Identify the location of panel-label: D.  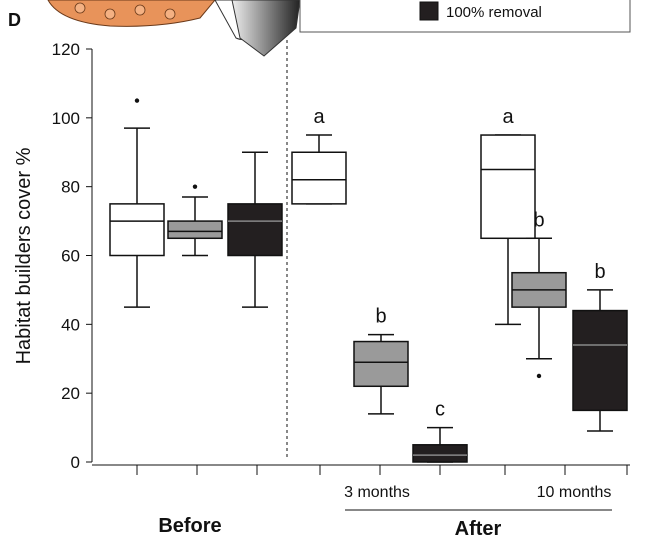
(14, 20).